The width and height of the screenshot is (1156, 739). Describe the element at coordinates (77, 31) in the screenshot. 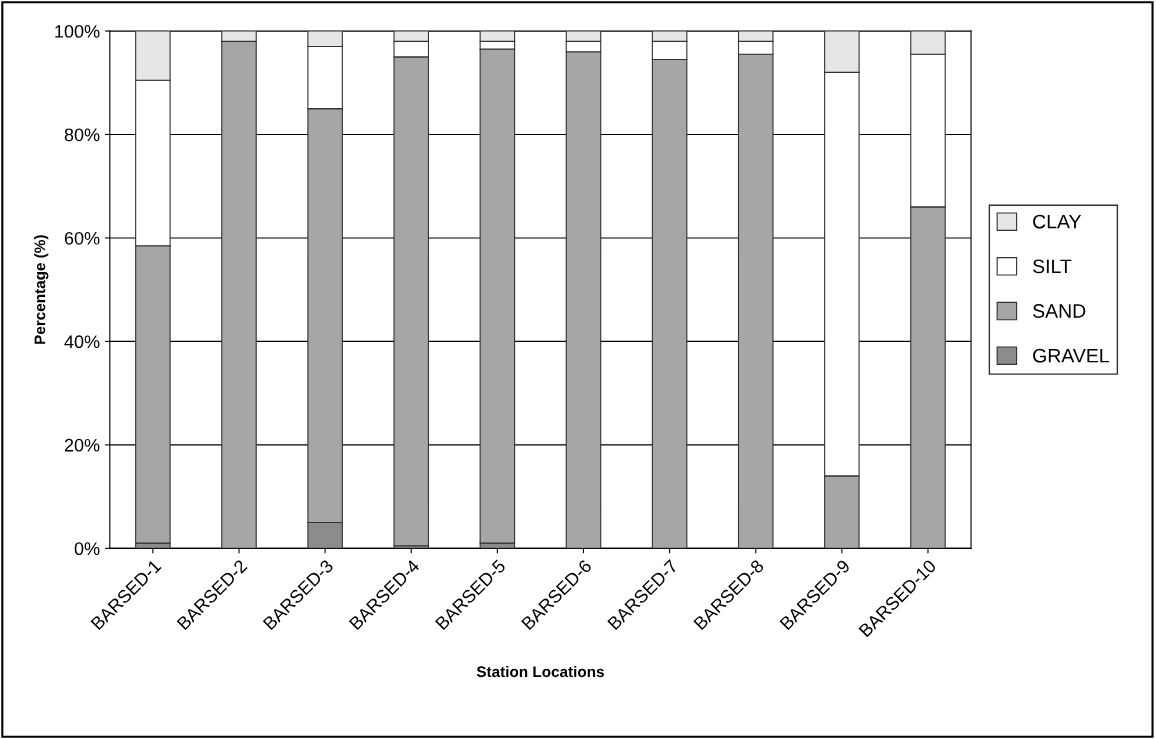

I see `y-tick-label: 100%` at that location.